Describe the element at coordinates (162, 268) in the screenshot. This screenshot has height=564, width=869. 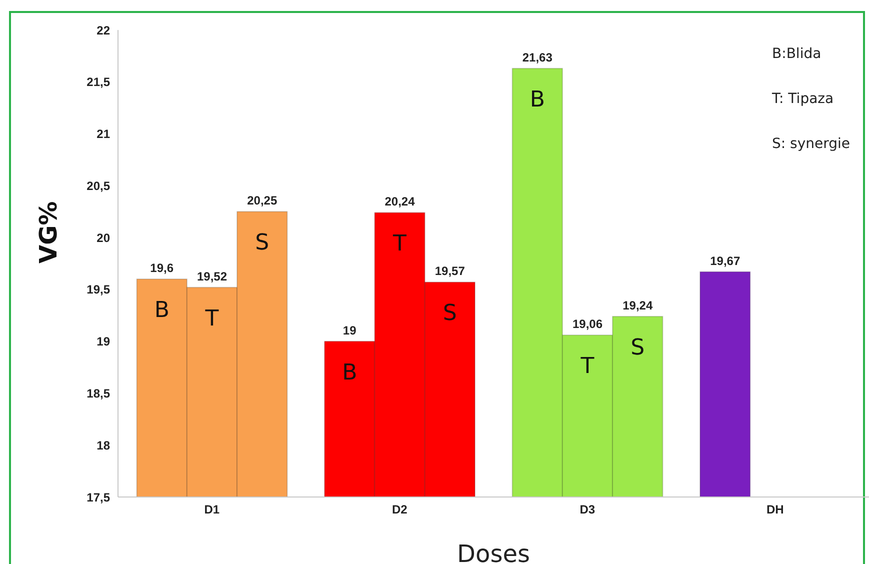
I see `data-label: 19,6` at that location.